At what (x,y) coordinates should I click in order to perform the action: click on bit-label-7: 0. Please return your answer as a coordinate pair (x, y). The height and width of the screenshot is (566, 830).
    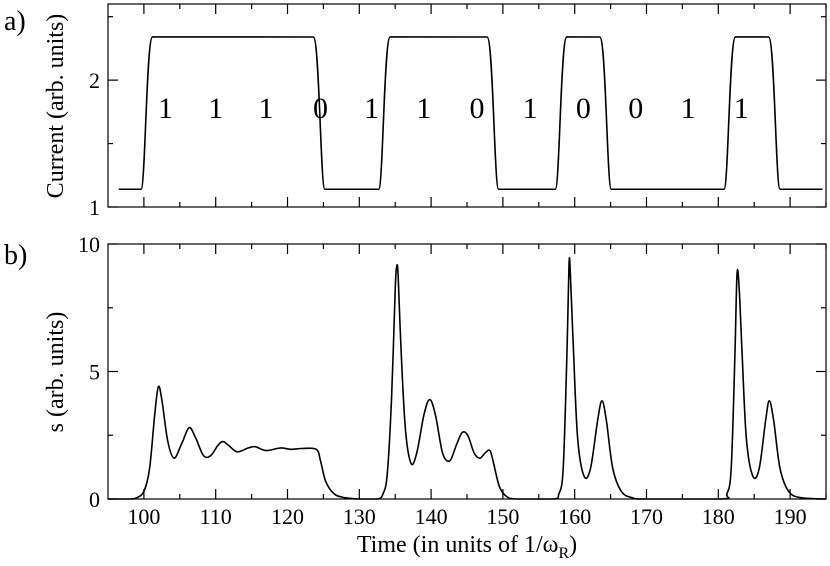
    Looking at the image, I should click on (477, 108).